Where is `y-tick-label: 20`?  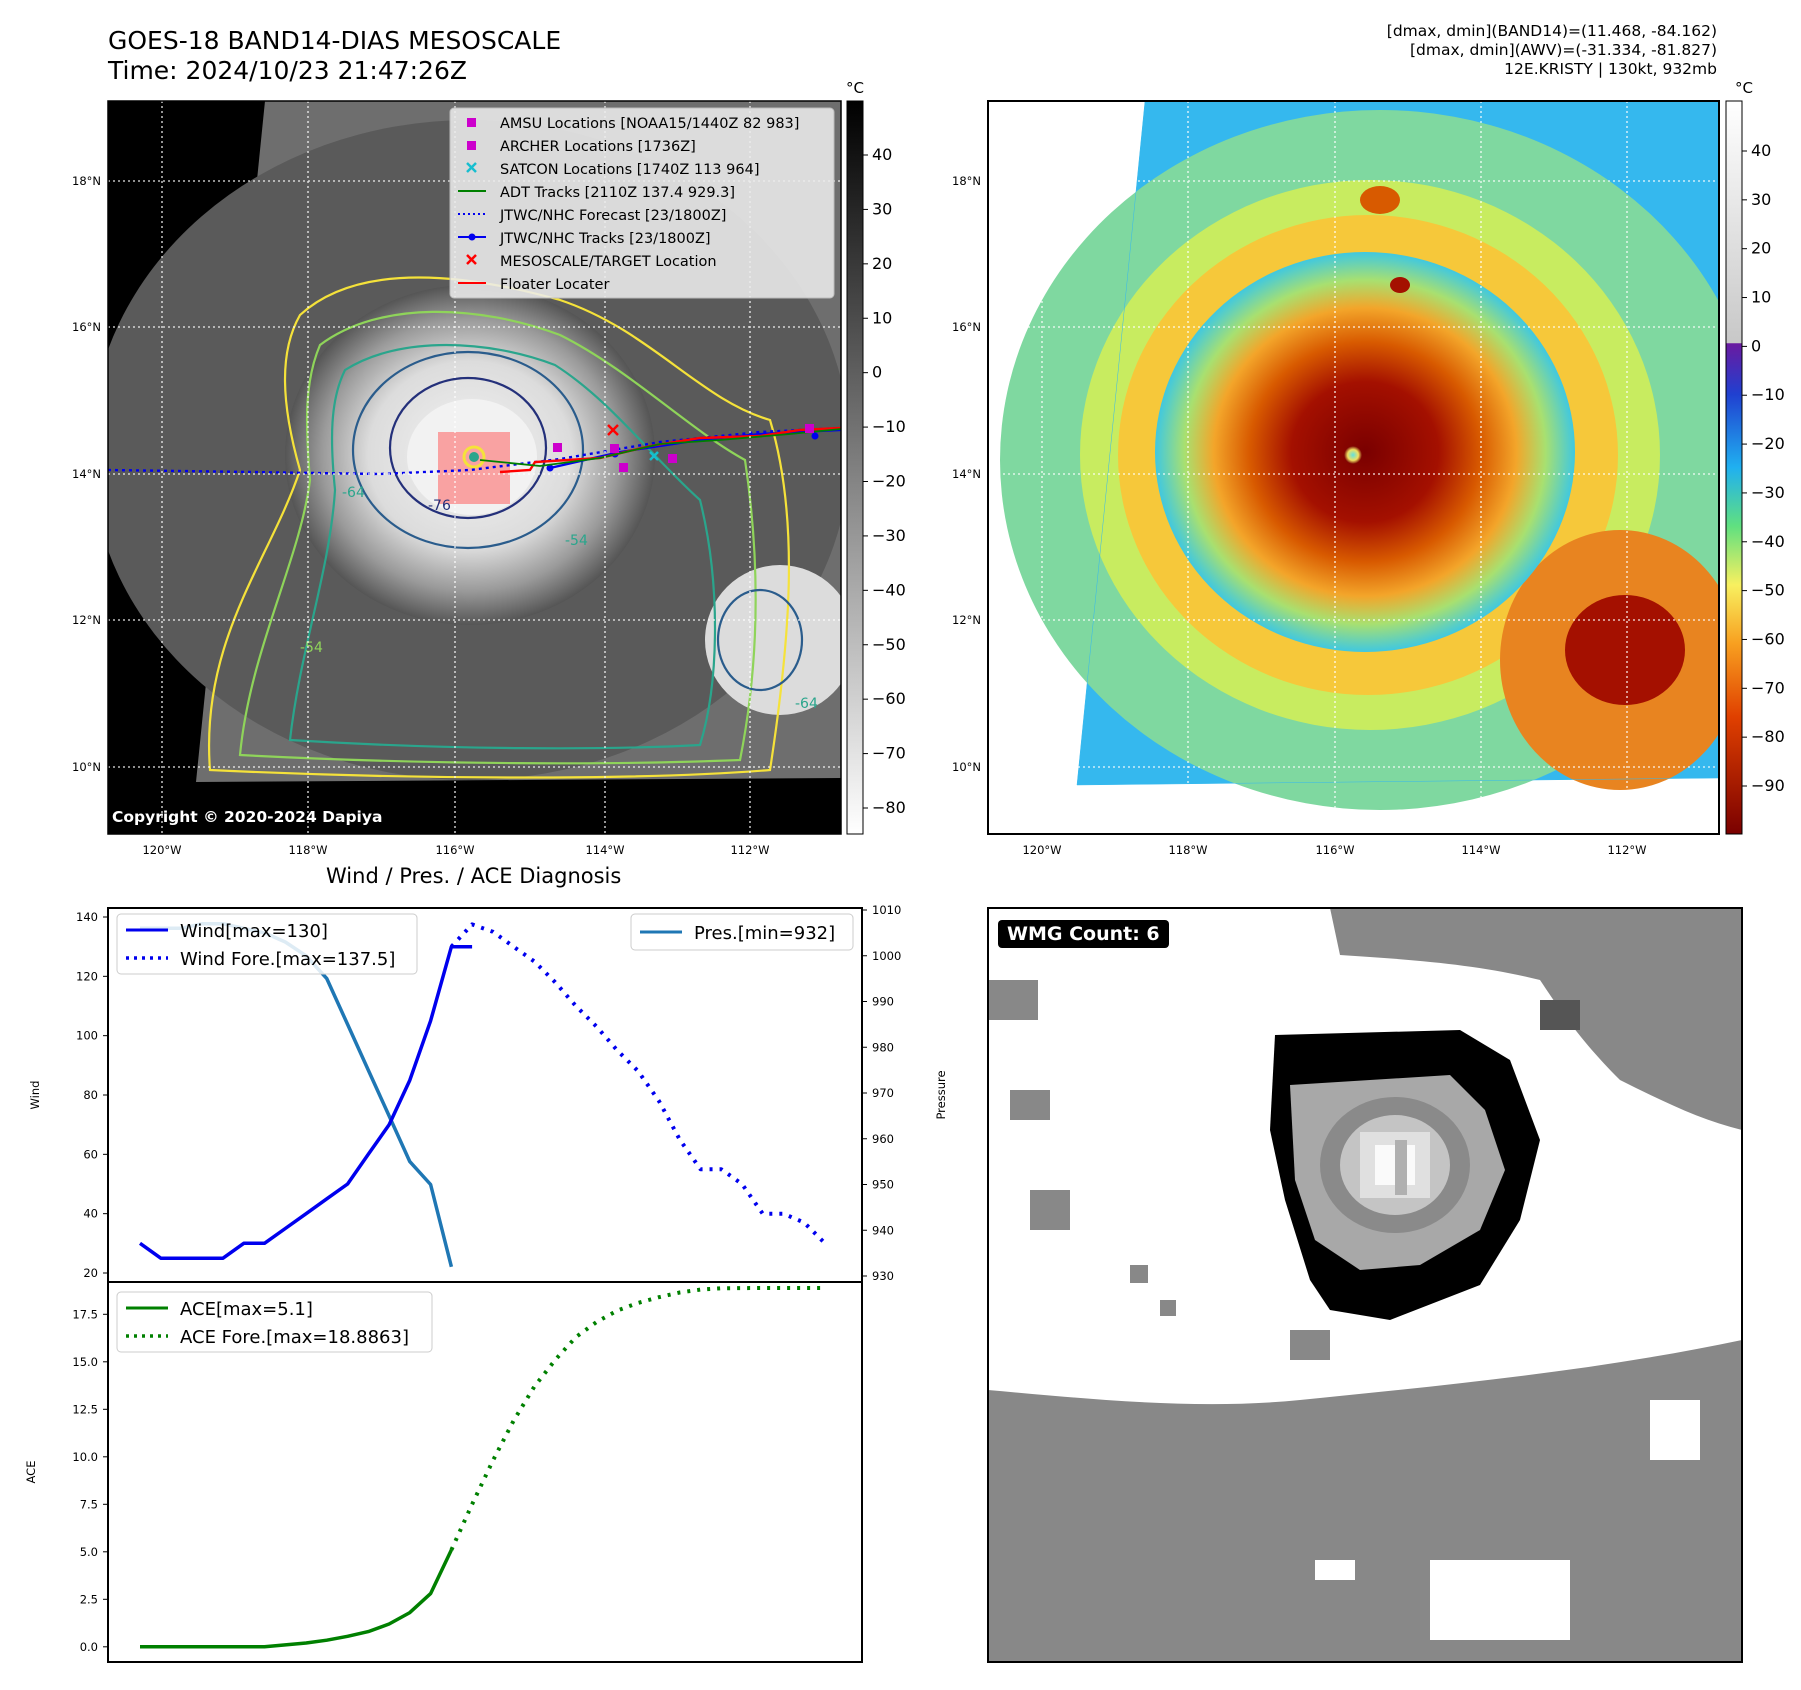
y-tick-label: 20 is located at coordinates (90, 1273).